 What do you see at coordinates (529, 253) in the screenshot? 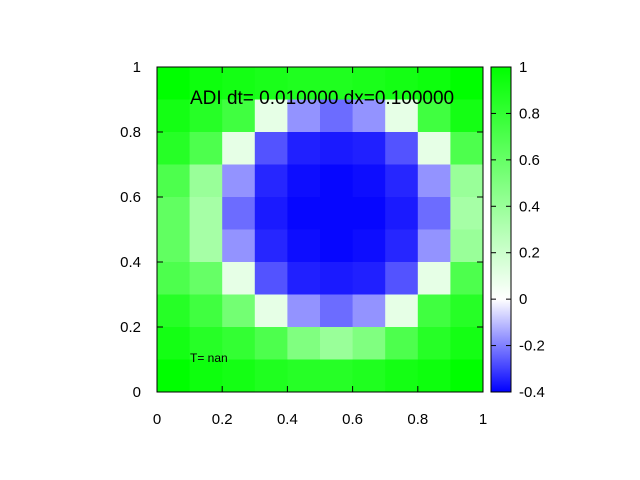
I see `colorbar-tick-label: 0.2` at bounding box center [529, 253].